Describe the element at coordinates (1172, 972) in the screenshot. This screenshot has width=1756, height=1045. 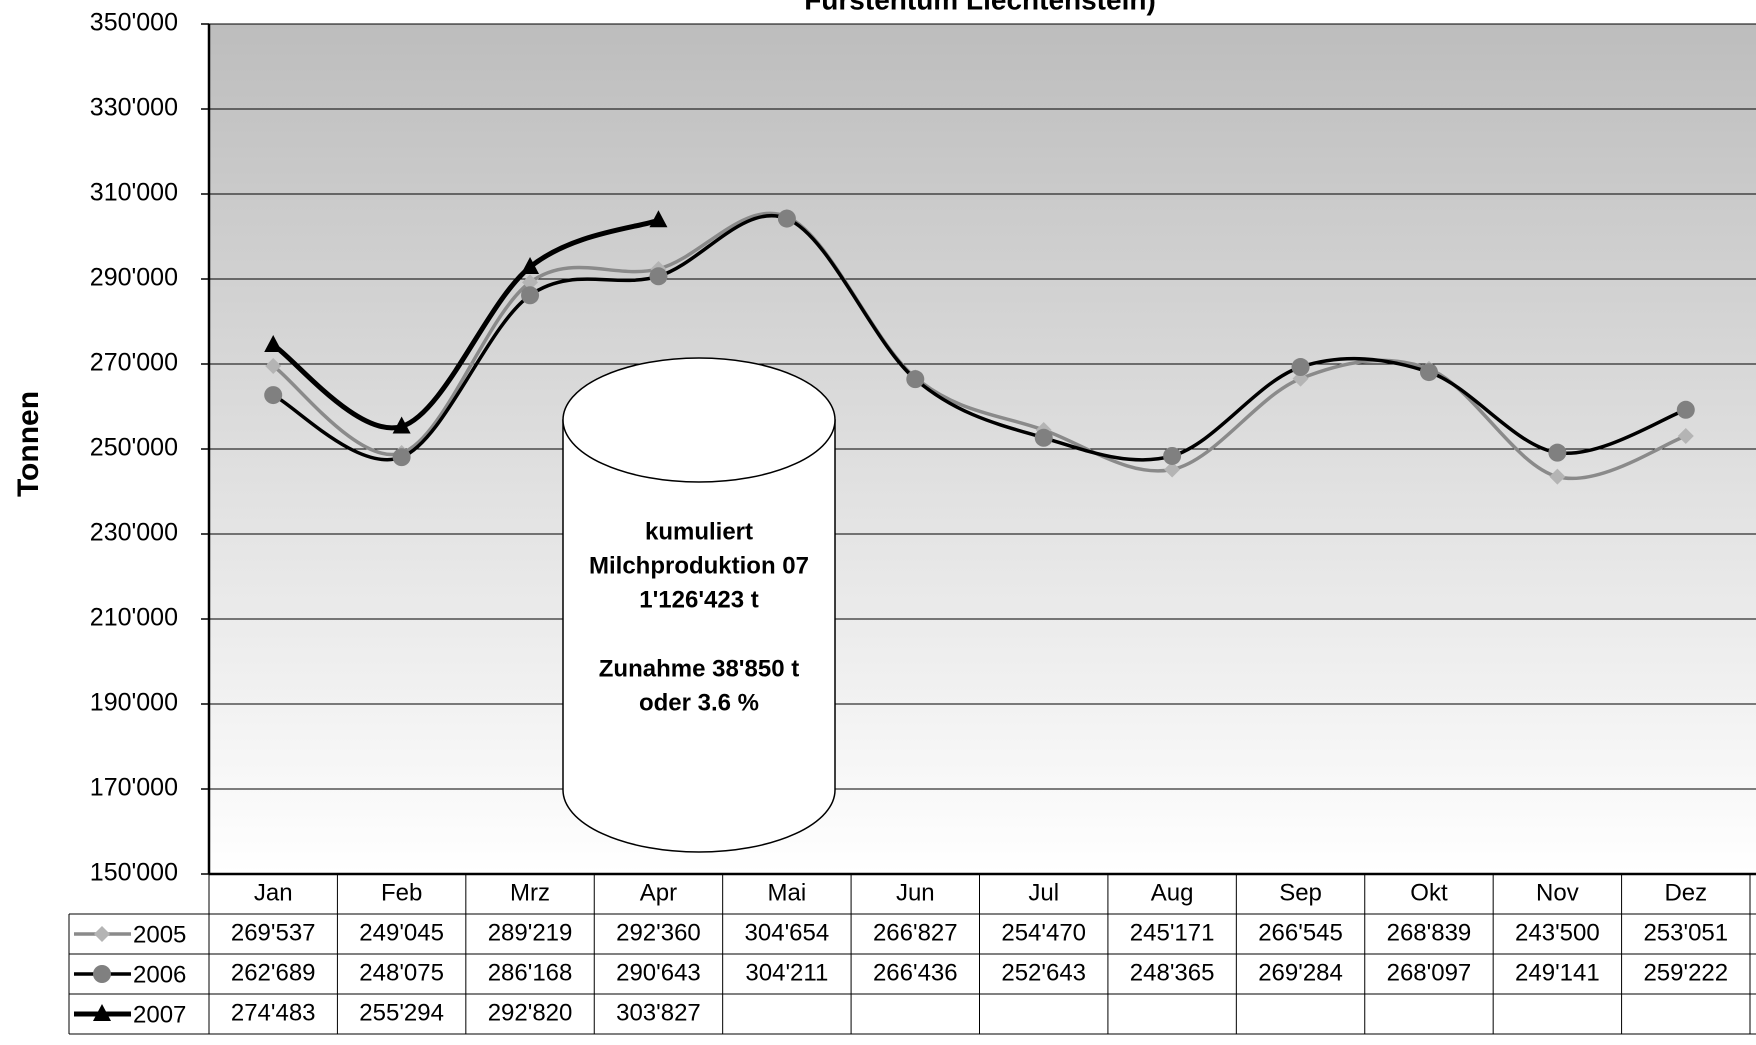
I see `table-value: 248'365` at that location.